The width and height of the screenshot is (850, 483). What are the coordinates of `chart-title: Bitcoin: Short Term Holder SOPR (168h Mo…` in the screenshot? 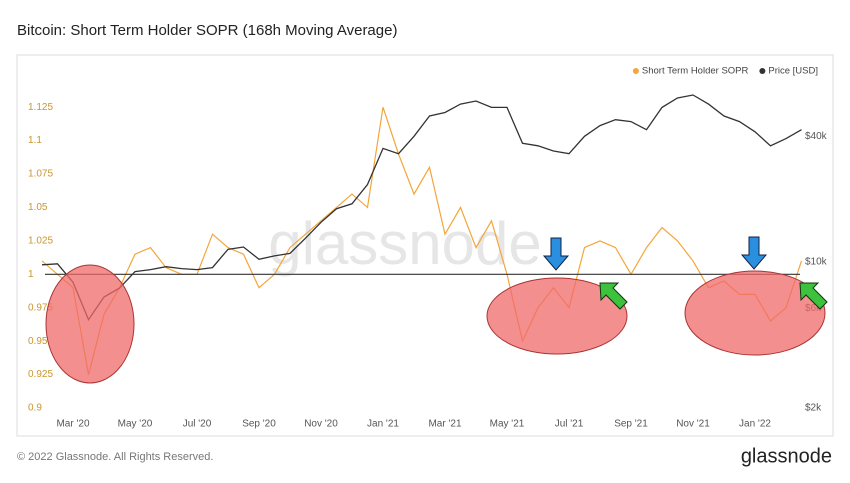 It's located at (207, 30).